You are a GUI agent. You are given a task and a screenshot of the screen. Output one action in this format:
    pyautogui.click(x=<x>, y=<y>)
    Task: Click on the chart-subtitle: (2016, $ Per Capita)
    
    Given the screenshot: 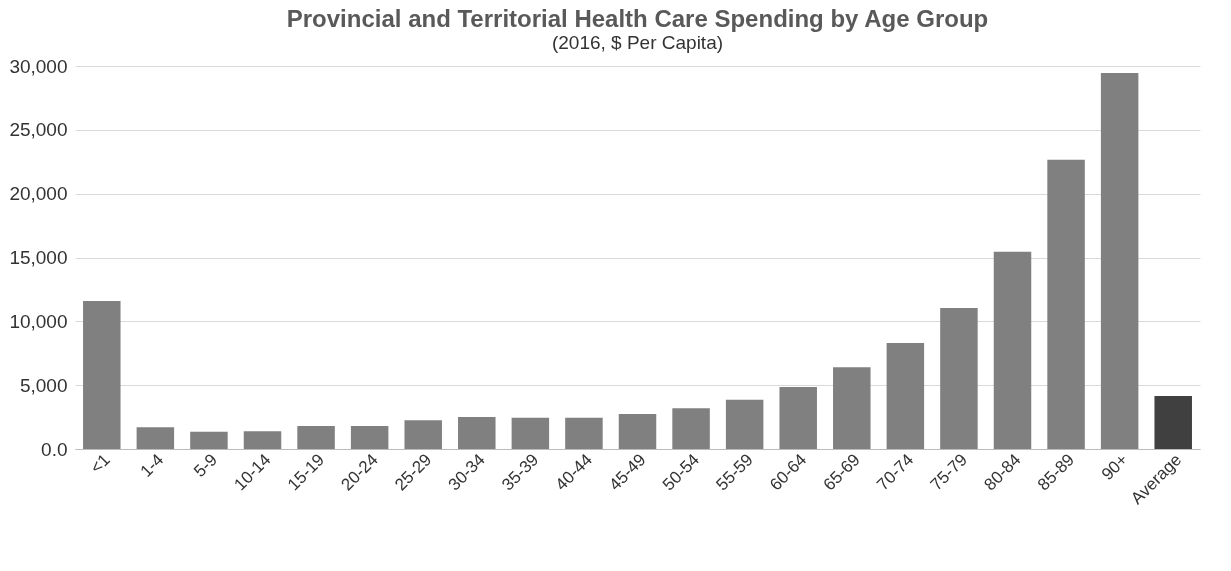 What is the action you would take?
    pyautogui.click(x=637, y=42)
    